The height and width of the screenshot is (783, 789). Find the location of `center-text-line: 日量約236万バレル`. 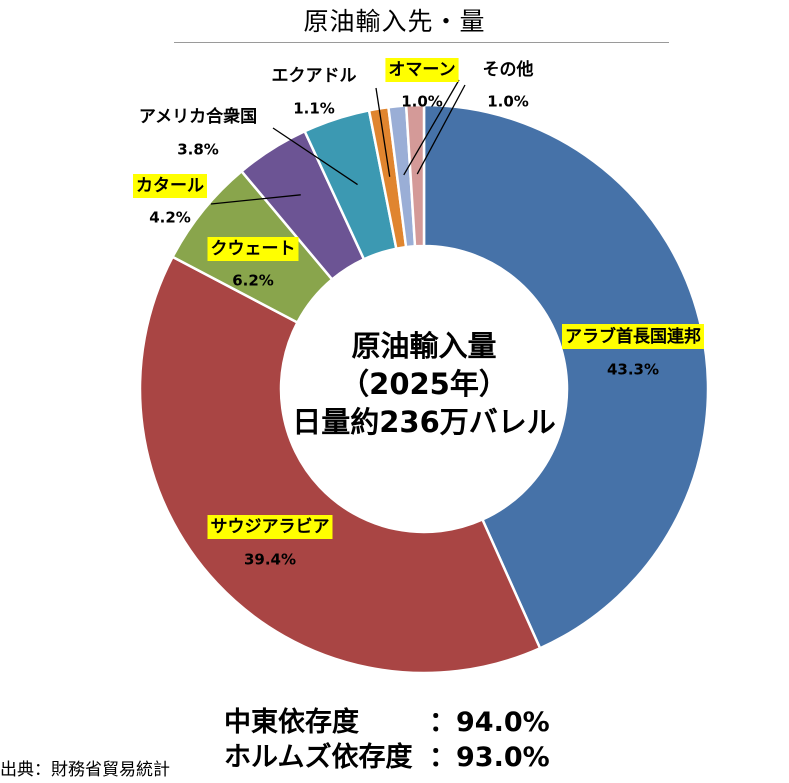

center-text-line: 日量約236万バレル is located at coordinates (424, 422).